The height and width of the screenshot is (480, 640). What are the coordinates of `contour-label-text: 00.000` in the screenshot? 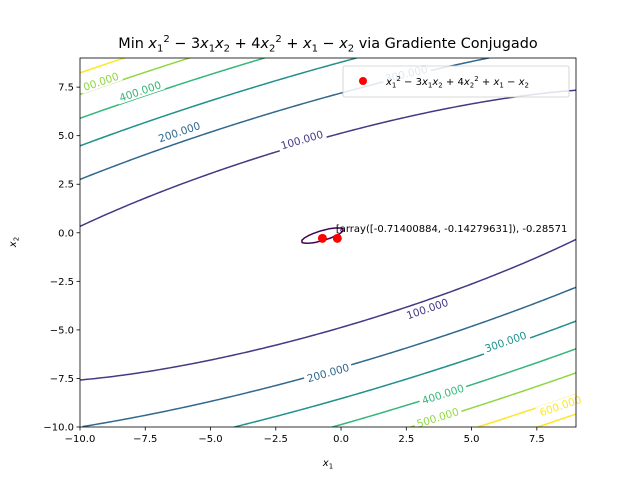 It's located at (101, 82).